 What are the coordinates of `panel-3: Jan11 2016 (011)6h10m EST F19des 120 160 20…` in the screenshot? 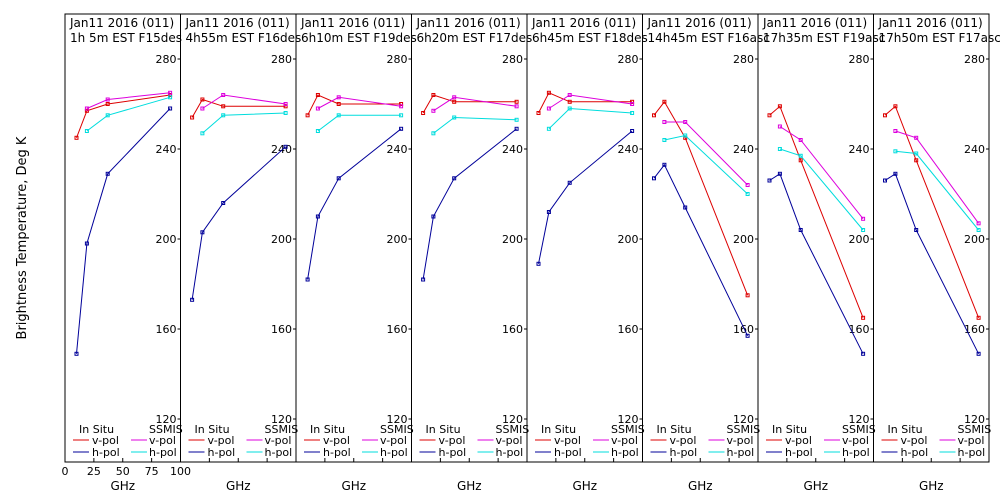 It's located at (356, 253).